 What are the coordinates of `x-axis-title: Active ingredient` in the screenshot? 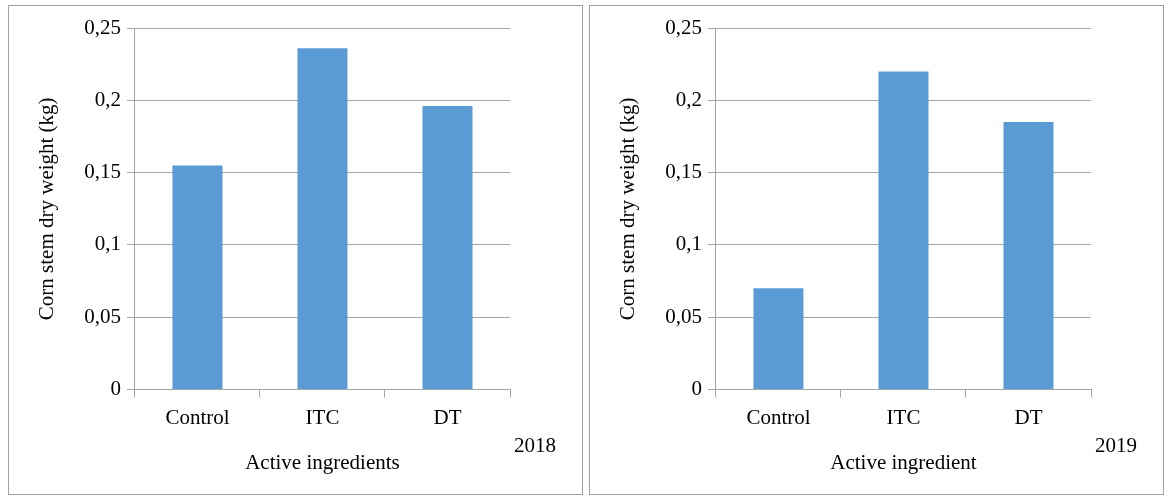 It's located at (903, 461).